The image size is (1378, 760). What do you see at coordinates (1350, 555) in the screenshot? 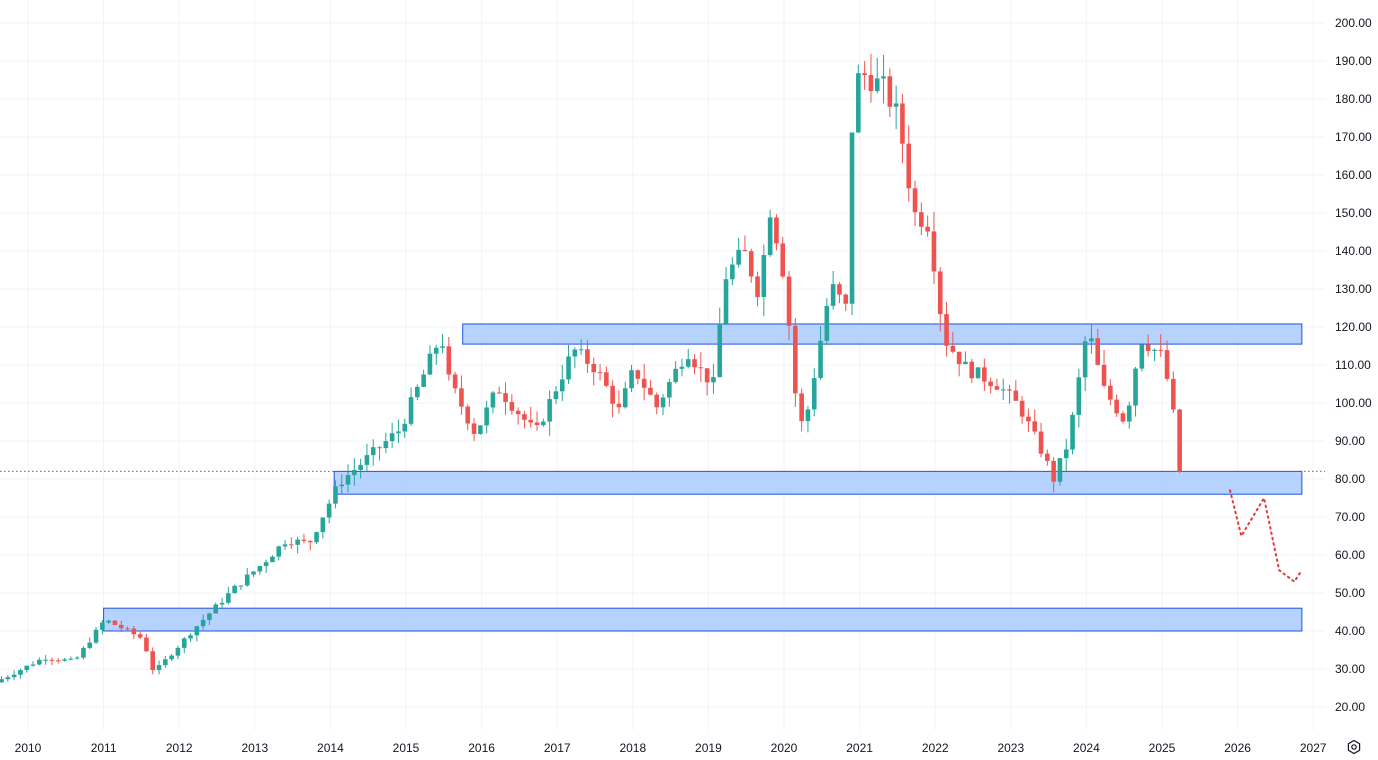
I see `y-tick-label: 60.00` at bounding box center [1350, 555].